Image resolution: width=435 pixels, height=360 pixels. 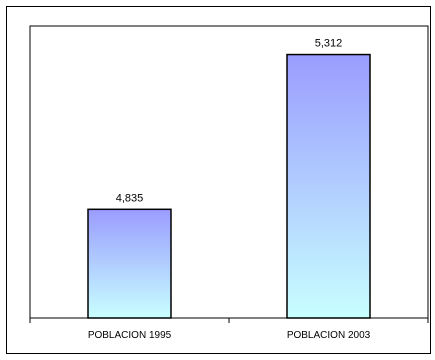 I want to click on x-tick-label-1: POBLACION 1995, so click(x=130, y=335).